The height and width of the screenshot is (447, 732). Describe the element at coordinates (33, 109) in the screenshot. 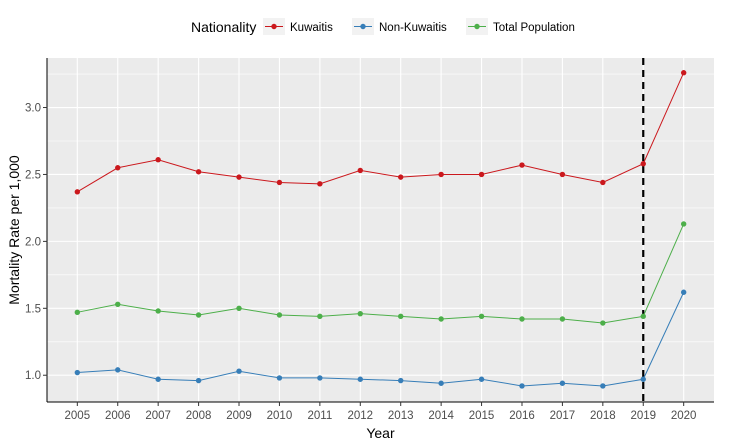

I see `y-tick-label: 3.0` at that location.